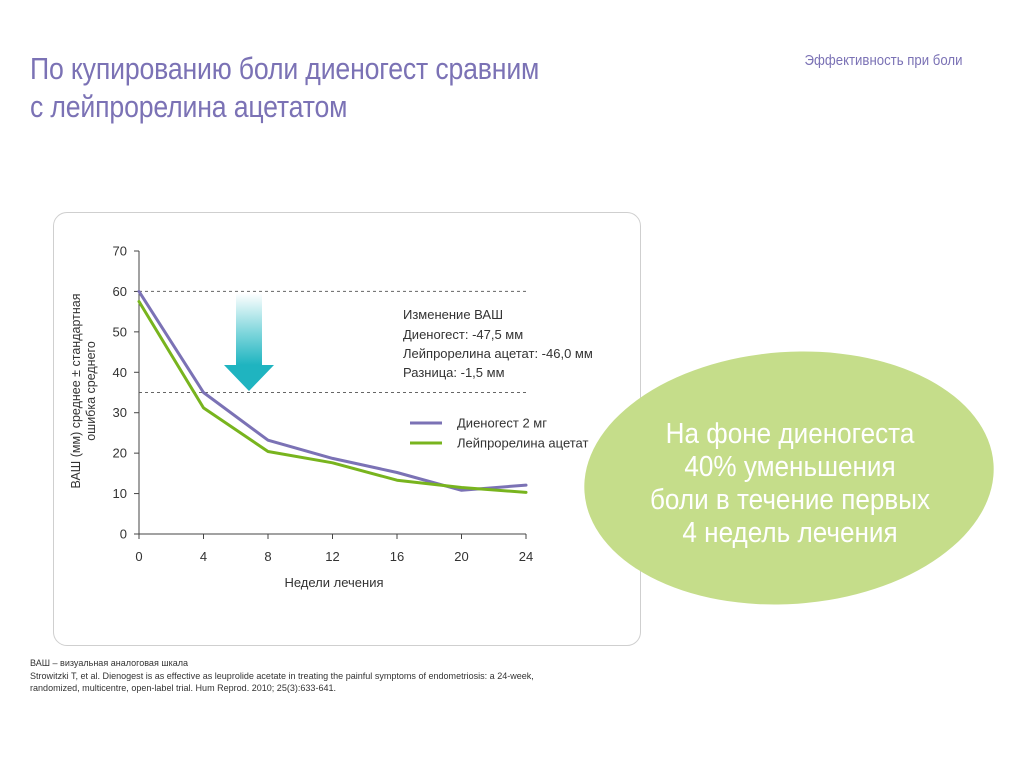 This screenshot has width=1024, height=768. Describe the element at coordinates (526, 556) in the screenshot. I see `x-tick-label-24: 24` at that location.